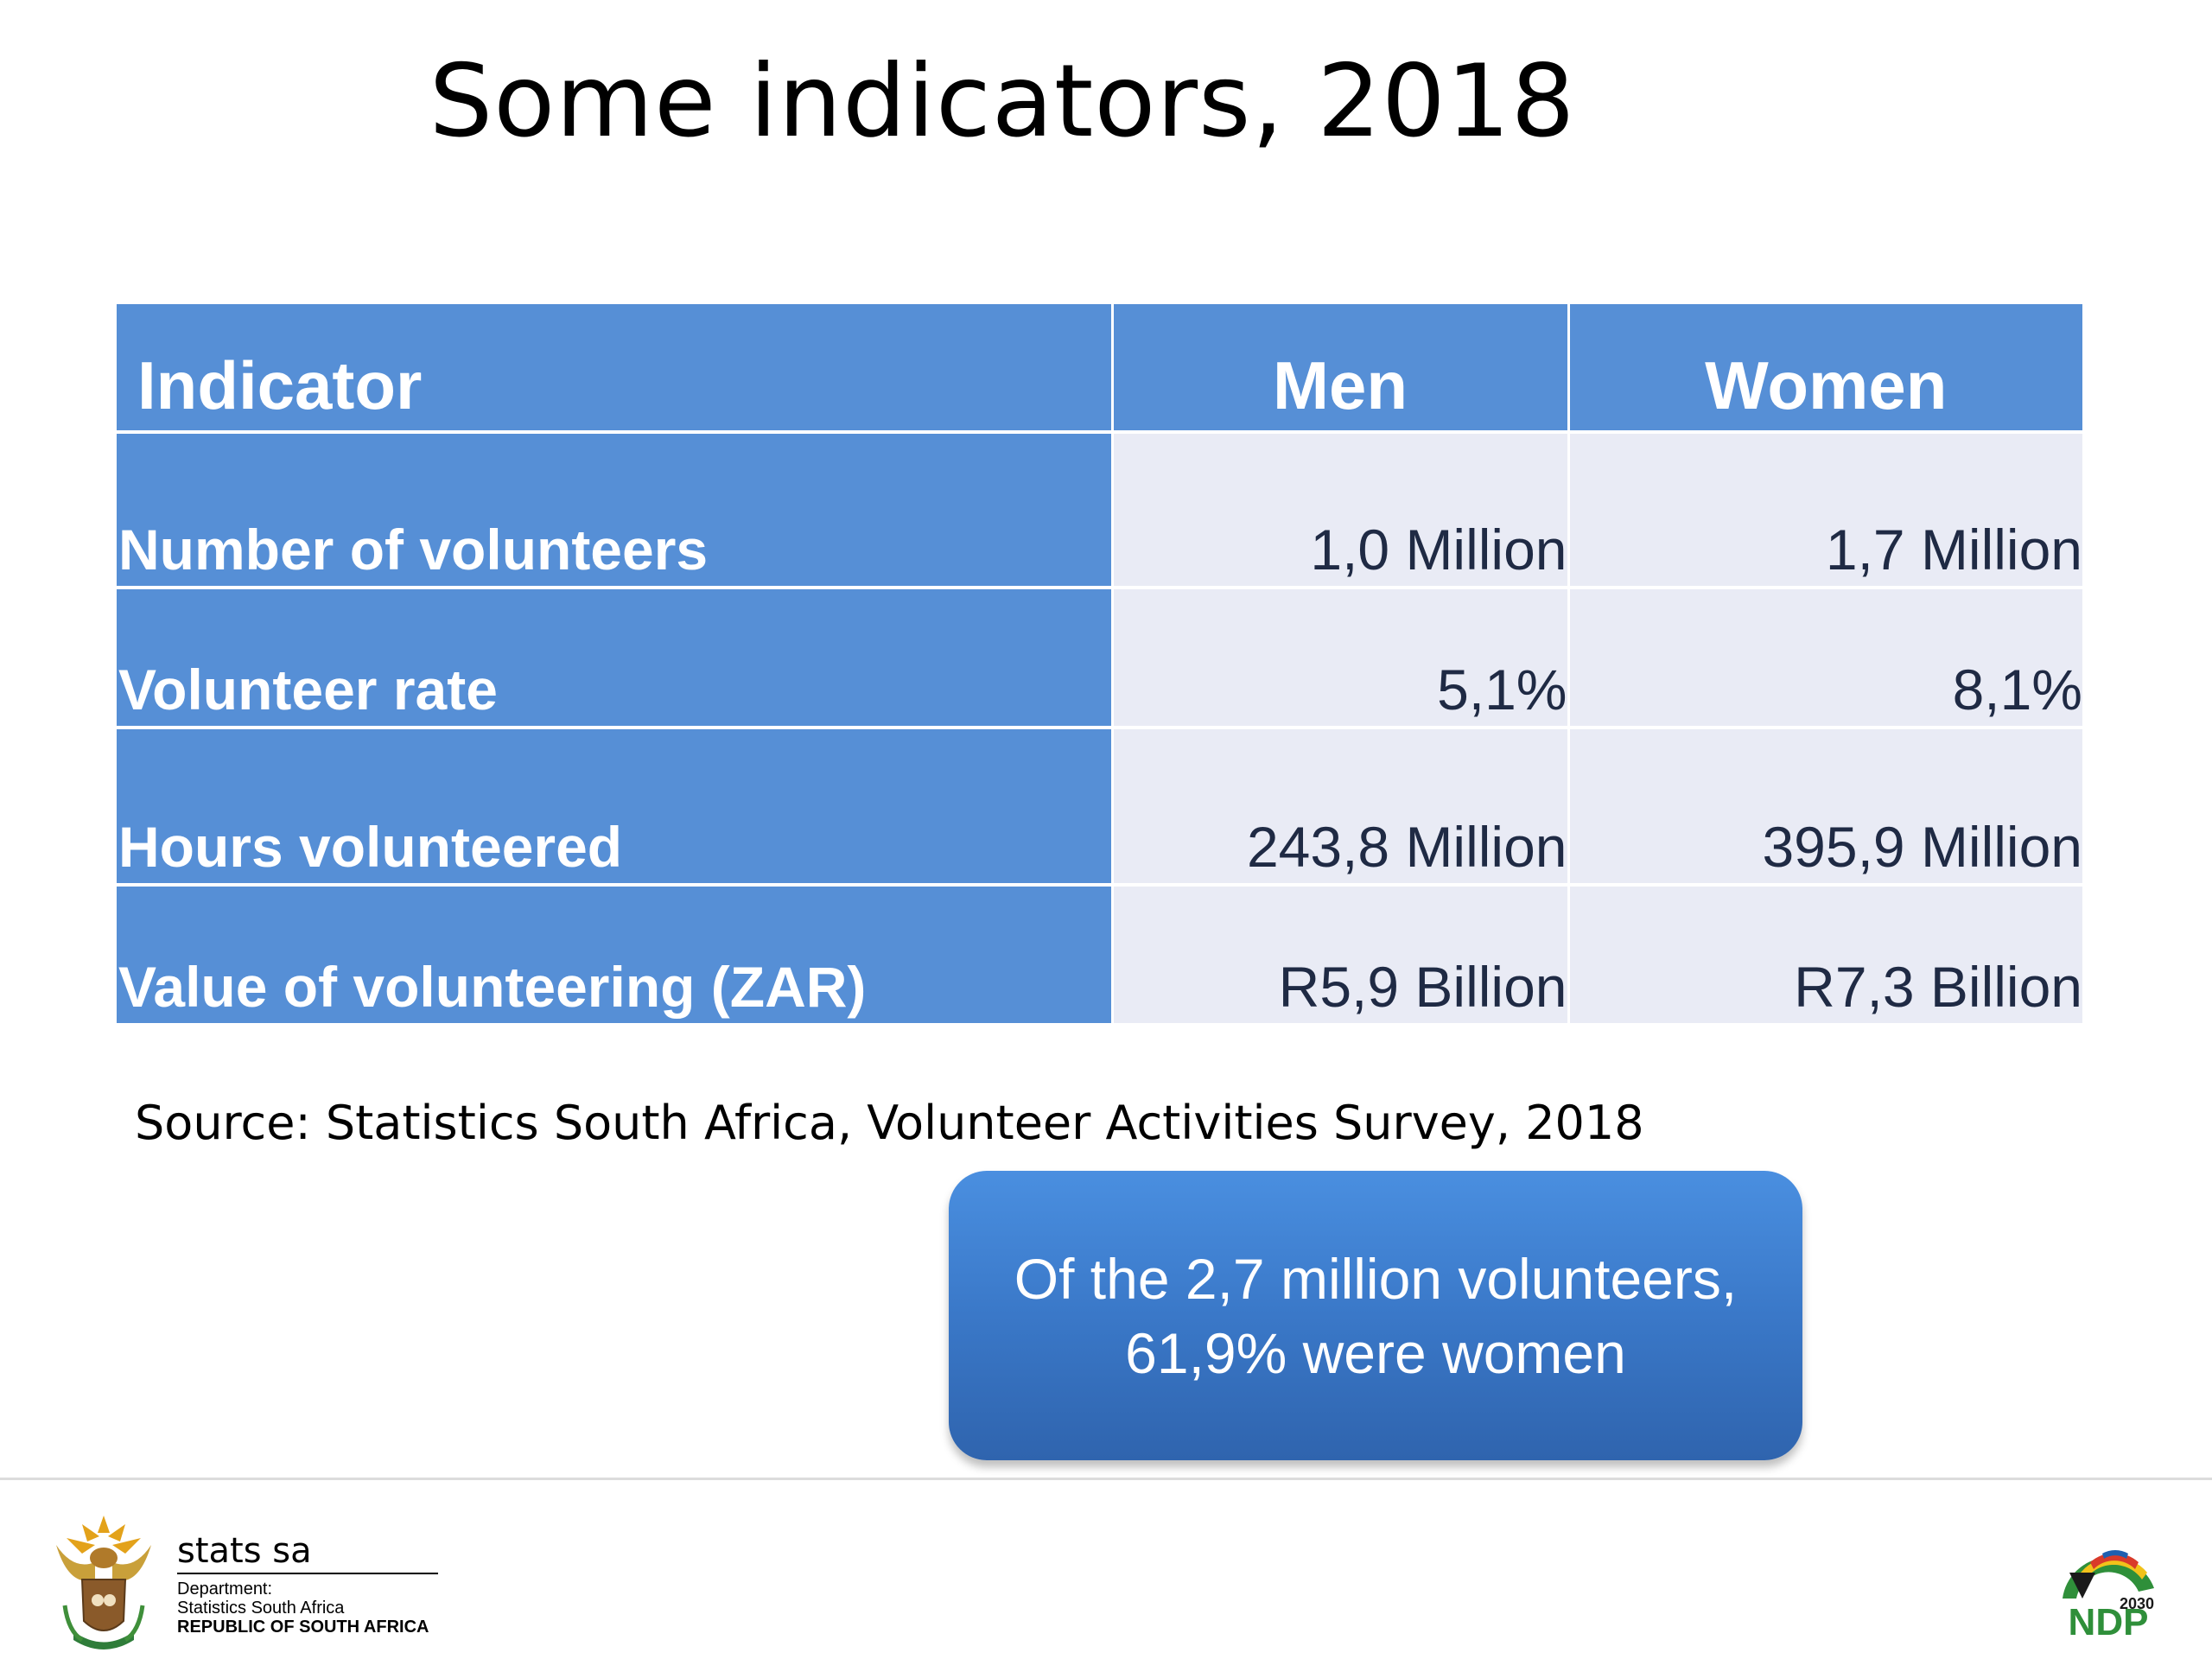 The image size is (2212, 1659). What do you see at coordinates (2137, 1603) in the screenshot?
I see `ndp-year: 2030` at bounding box center [2137, 1603].